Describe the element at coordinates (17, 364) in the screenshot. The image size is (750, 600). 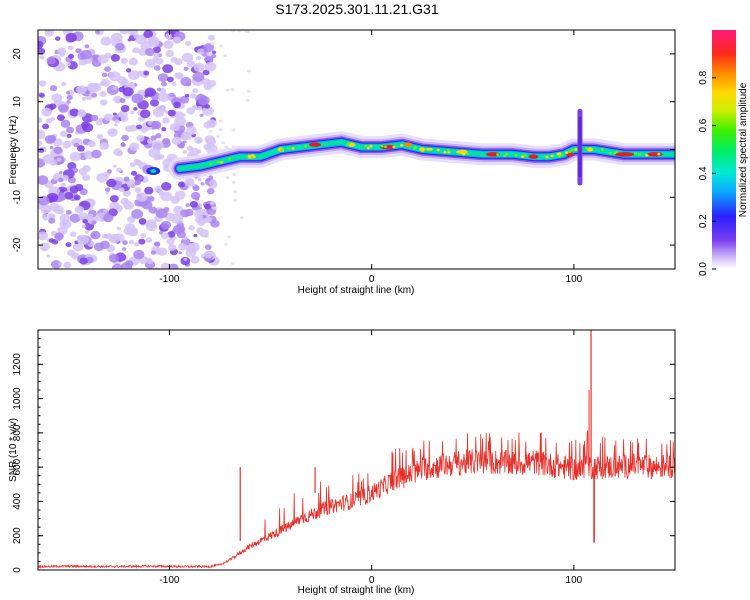
I see `snr-y-tick-label: 1200` at that location.